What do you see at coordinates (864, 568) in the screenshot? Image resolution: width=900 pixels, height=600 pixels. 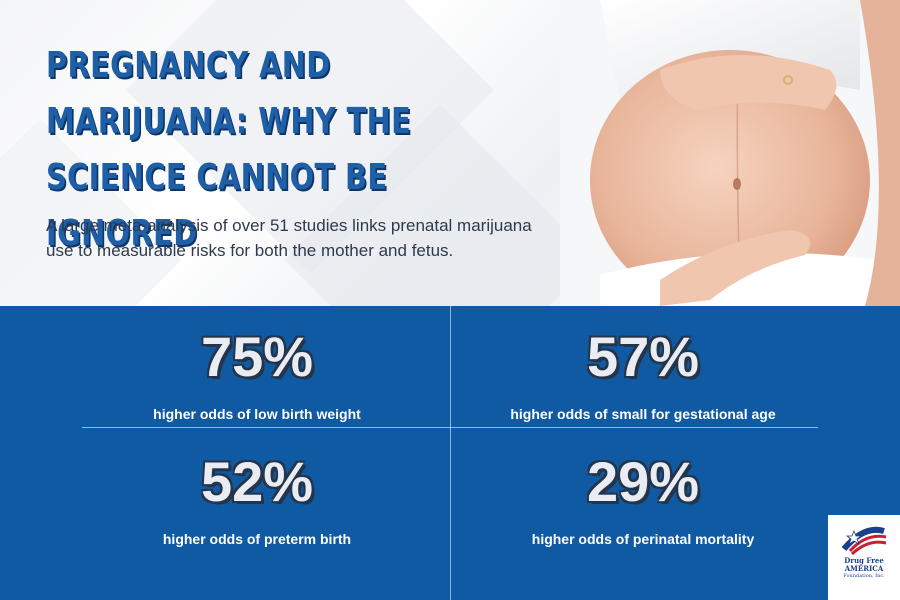 I see `logo-line: AMERICA` at bounding box center [864, 568].